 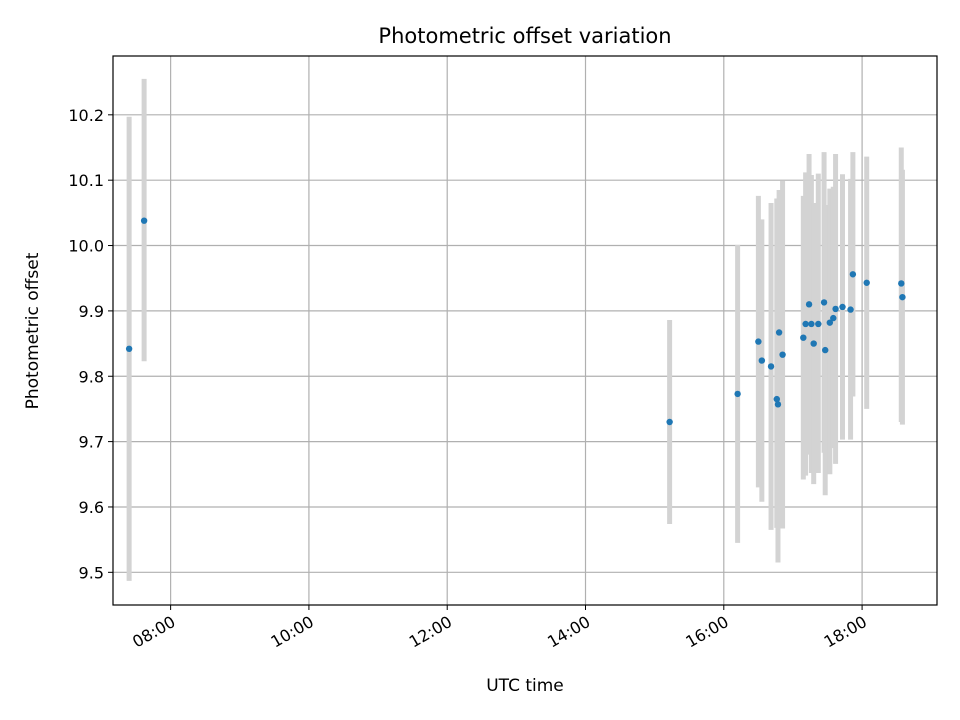 I want to click on y-tick-label: 9.5, so click(x=91, y=572).